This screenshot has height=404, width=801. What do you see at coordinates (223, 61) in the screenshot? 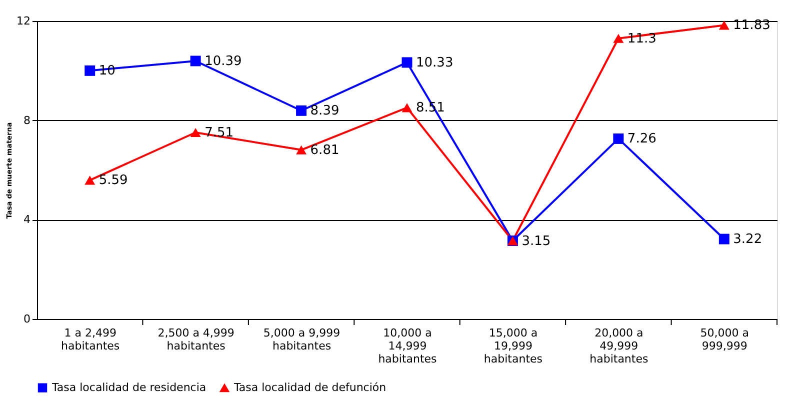
I see `data-label: 10.39` at bounding box center [223, 61].